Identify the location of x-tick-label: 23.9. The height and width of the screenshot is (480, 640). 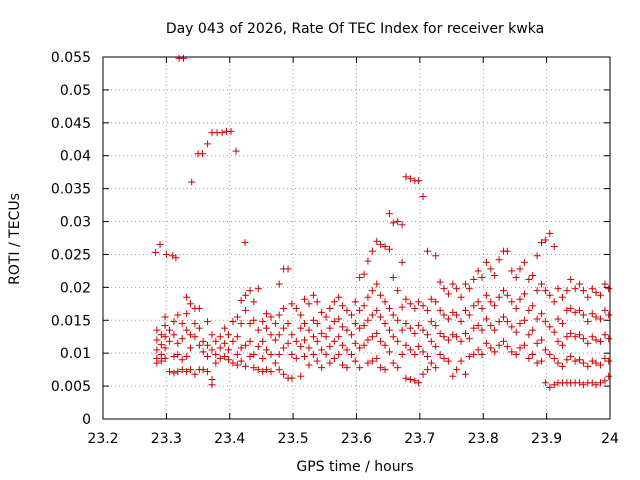
(546, 439).